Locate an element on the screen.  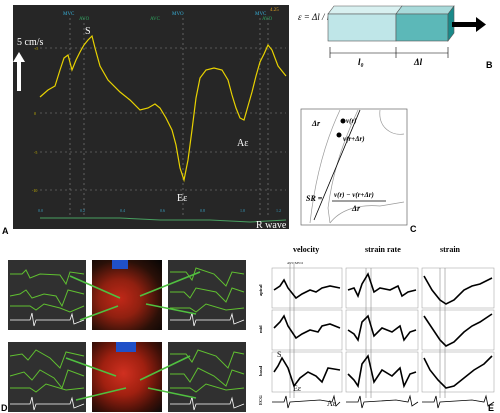
point-r-dr is located at coordinates (339, 135).